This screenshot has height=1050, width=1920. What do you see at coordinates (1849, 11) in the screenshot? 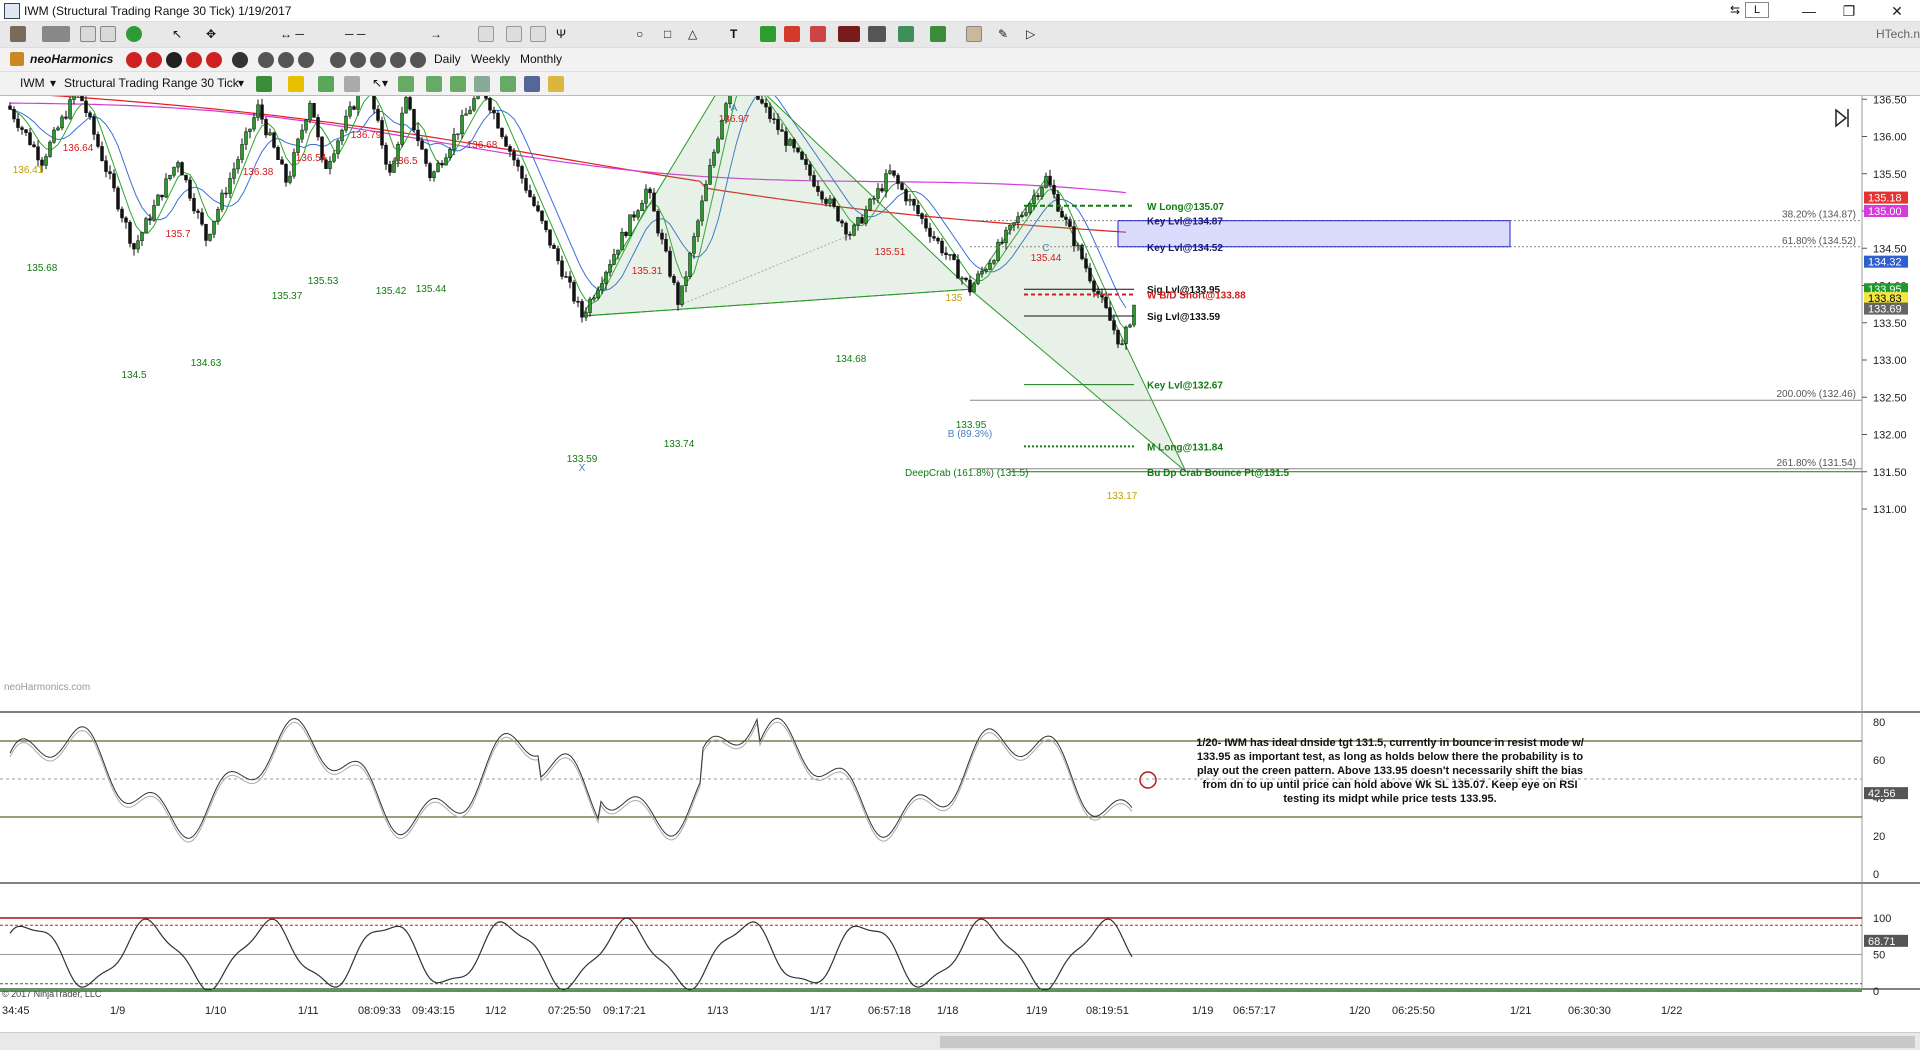
I see `maximize-button: ❐` at bounding box center [1849, 11].